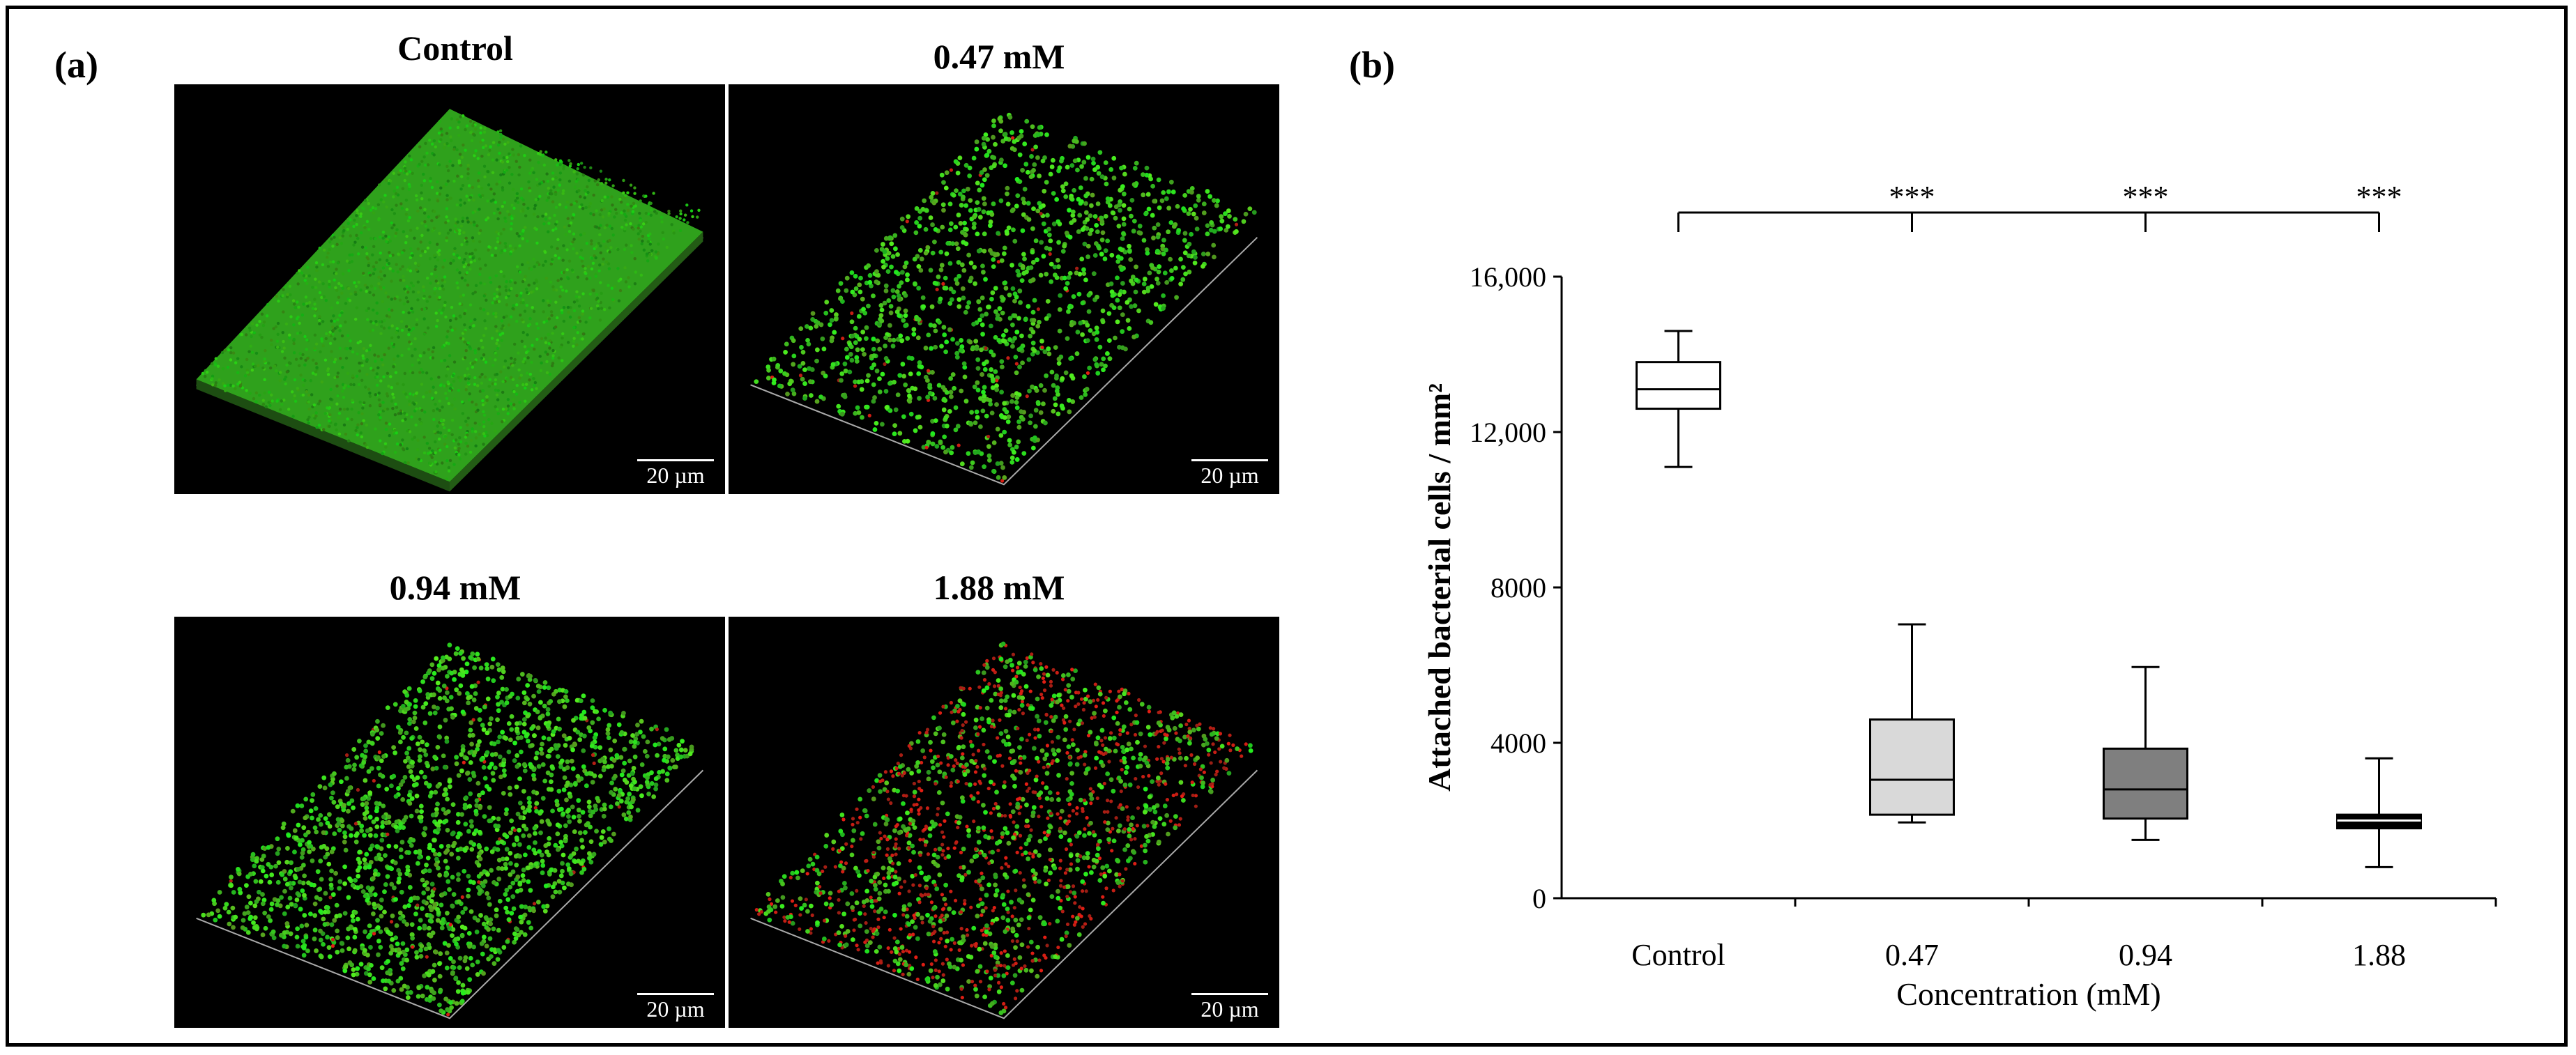 This screenshot has width=2576, height=1055. I want to click on image-title-188: 1.88 mM, so click(999, 587).